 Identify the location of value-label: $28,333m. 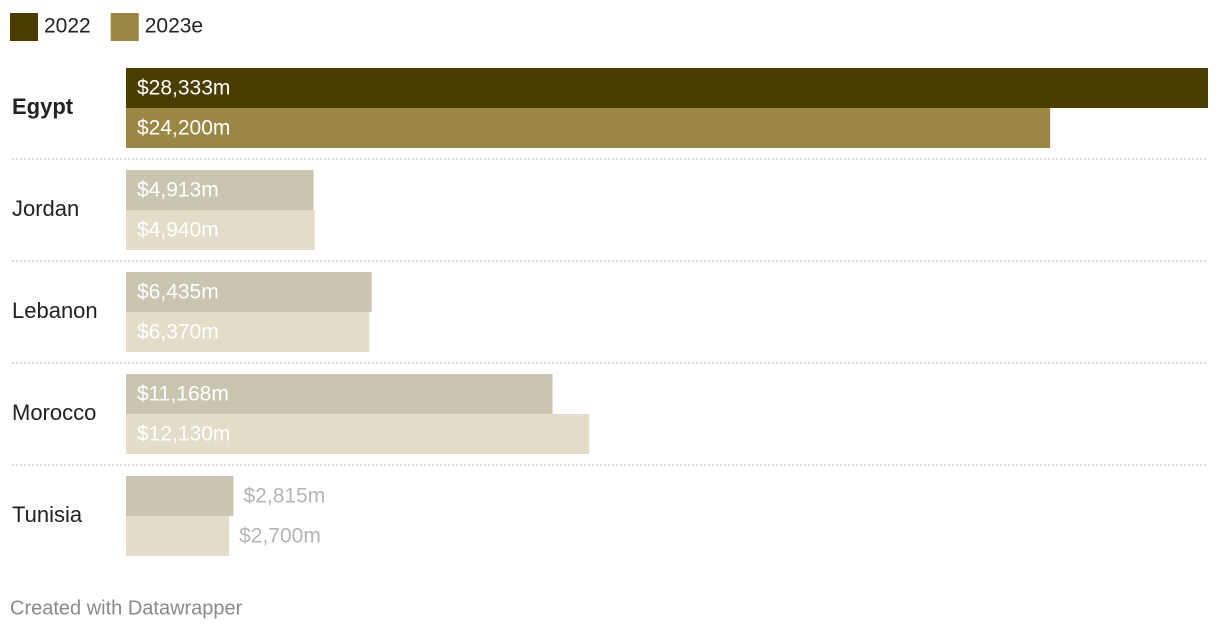
(183, 88).